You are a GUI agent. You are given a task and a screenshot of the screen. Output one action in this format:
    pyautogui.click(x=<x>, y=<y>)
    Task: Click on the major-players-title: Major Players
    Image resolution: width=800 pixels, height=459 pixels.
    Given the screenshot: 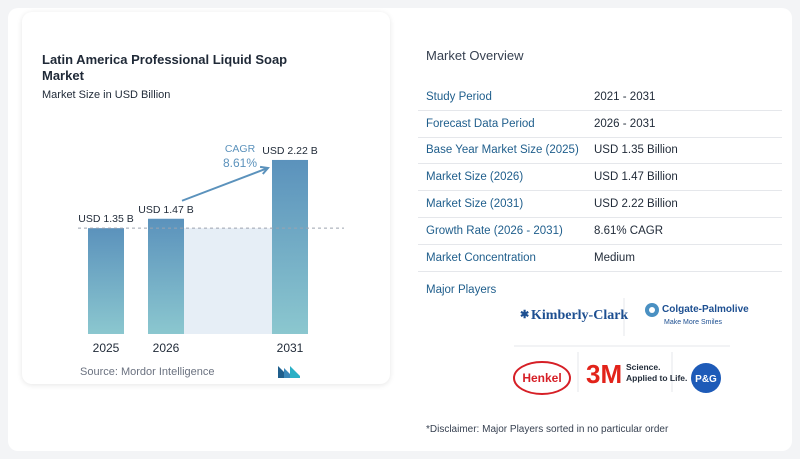 What is the action you would take?
    pyautogui.click(x=461, y=290)
    